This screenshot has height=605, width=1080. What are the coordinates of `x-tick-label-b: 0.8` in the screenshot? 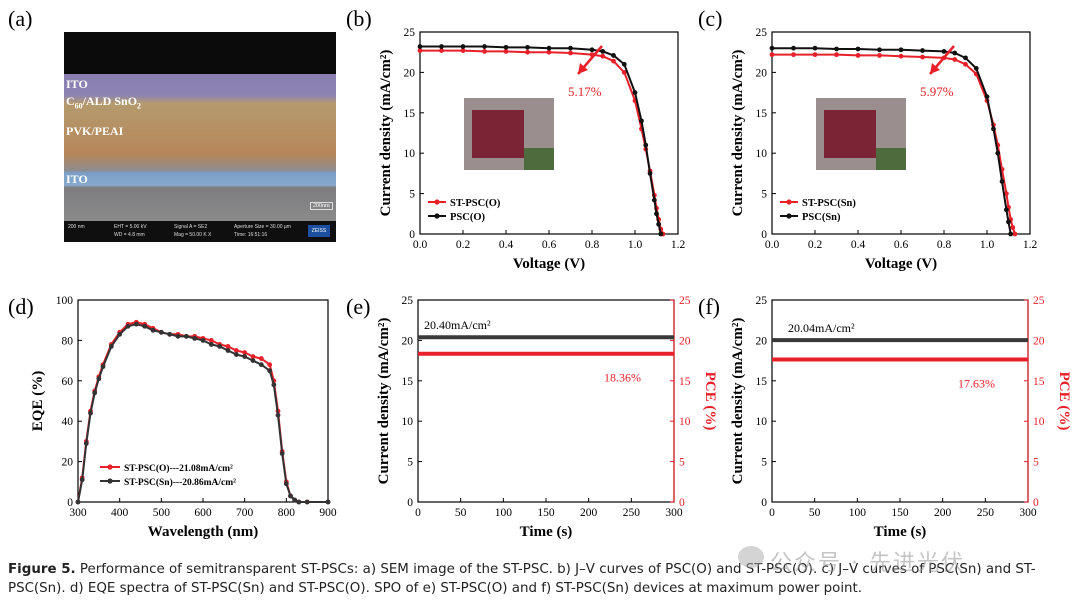 It's located at (592, 245).